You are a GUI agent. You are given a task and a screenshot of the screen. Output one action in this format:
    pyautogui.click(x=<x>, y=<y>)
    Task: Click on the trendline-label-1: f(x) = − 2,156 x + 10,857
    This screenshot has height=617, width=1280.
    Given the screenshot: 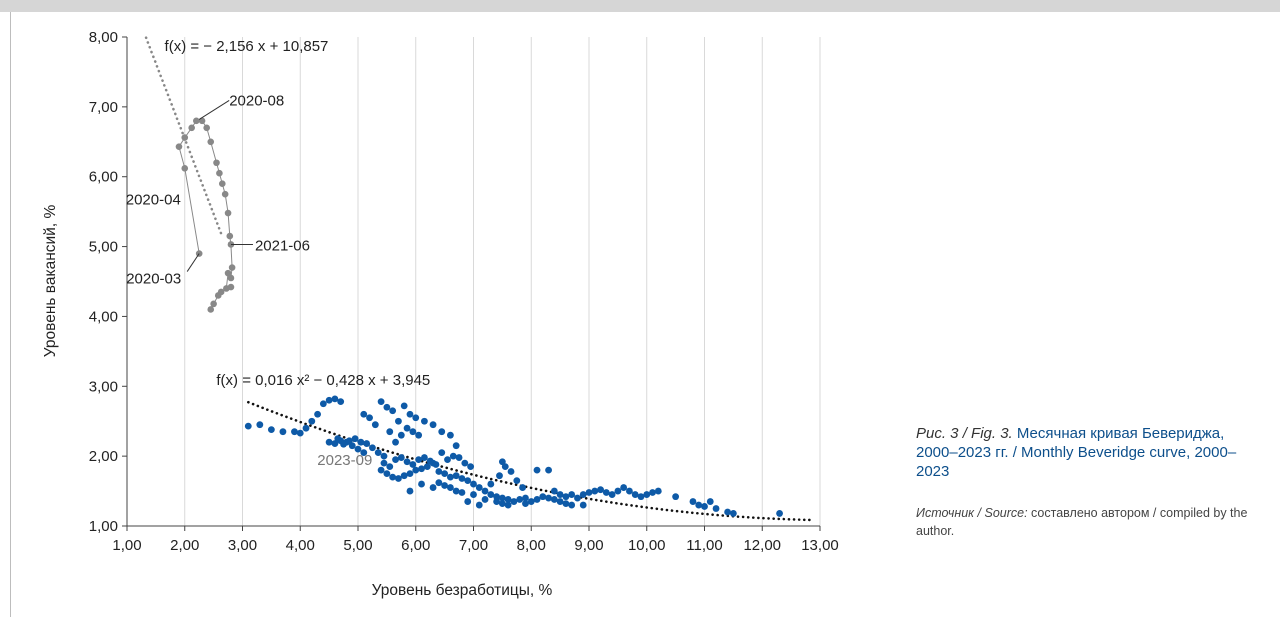 What is the action you would take?
    pyautogui.click(x=247, y=46)
    